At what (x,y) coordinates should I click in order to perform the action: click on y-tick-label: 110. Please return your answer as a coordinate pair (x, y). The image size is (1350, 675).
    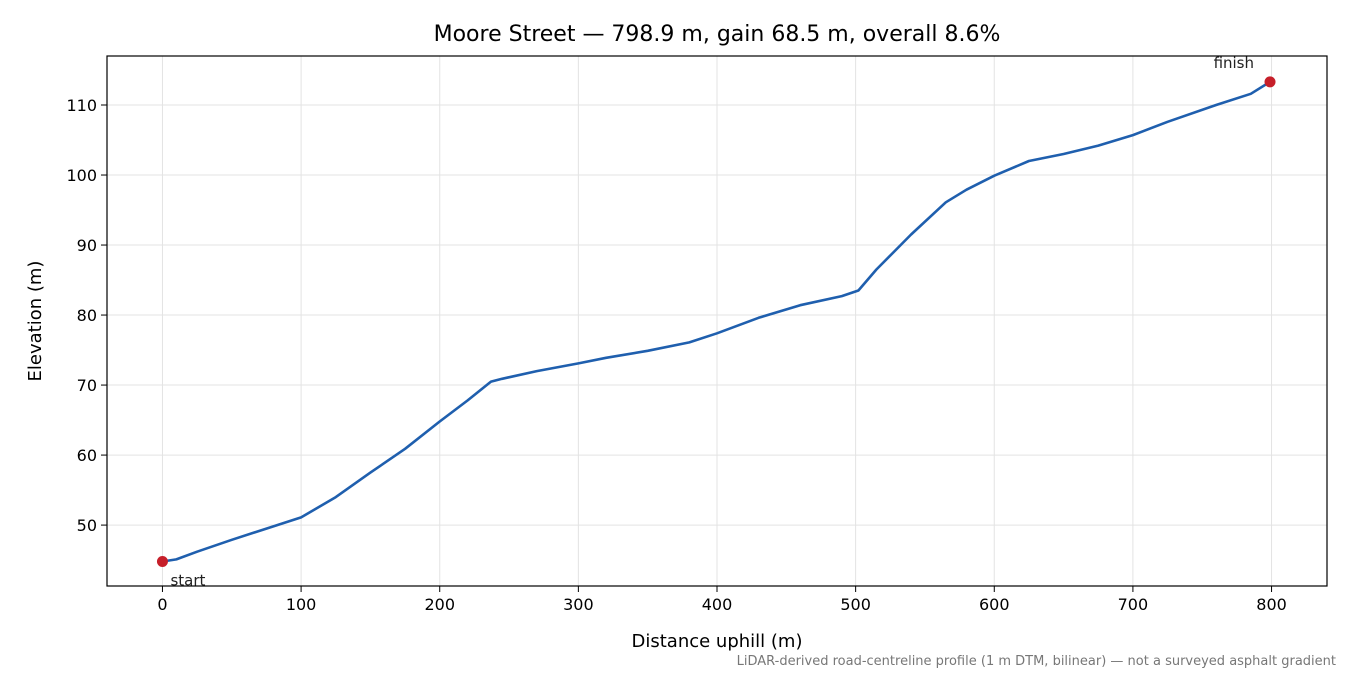
    Looking at the image, I should click on (81, 105).